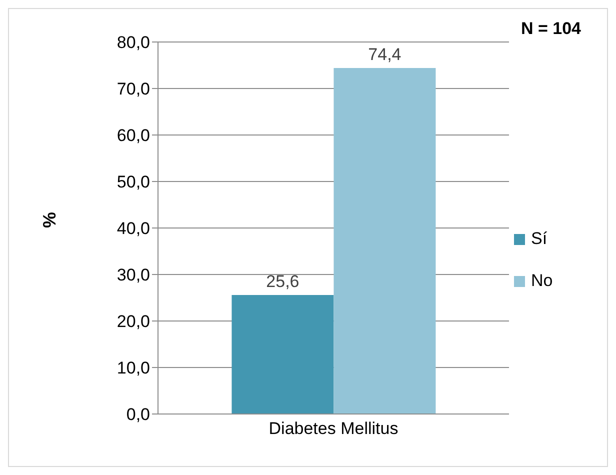  Describe the element at coordinates (542, 281) in the screenshot. I see `legend-label: No` at that location.